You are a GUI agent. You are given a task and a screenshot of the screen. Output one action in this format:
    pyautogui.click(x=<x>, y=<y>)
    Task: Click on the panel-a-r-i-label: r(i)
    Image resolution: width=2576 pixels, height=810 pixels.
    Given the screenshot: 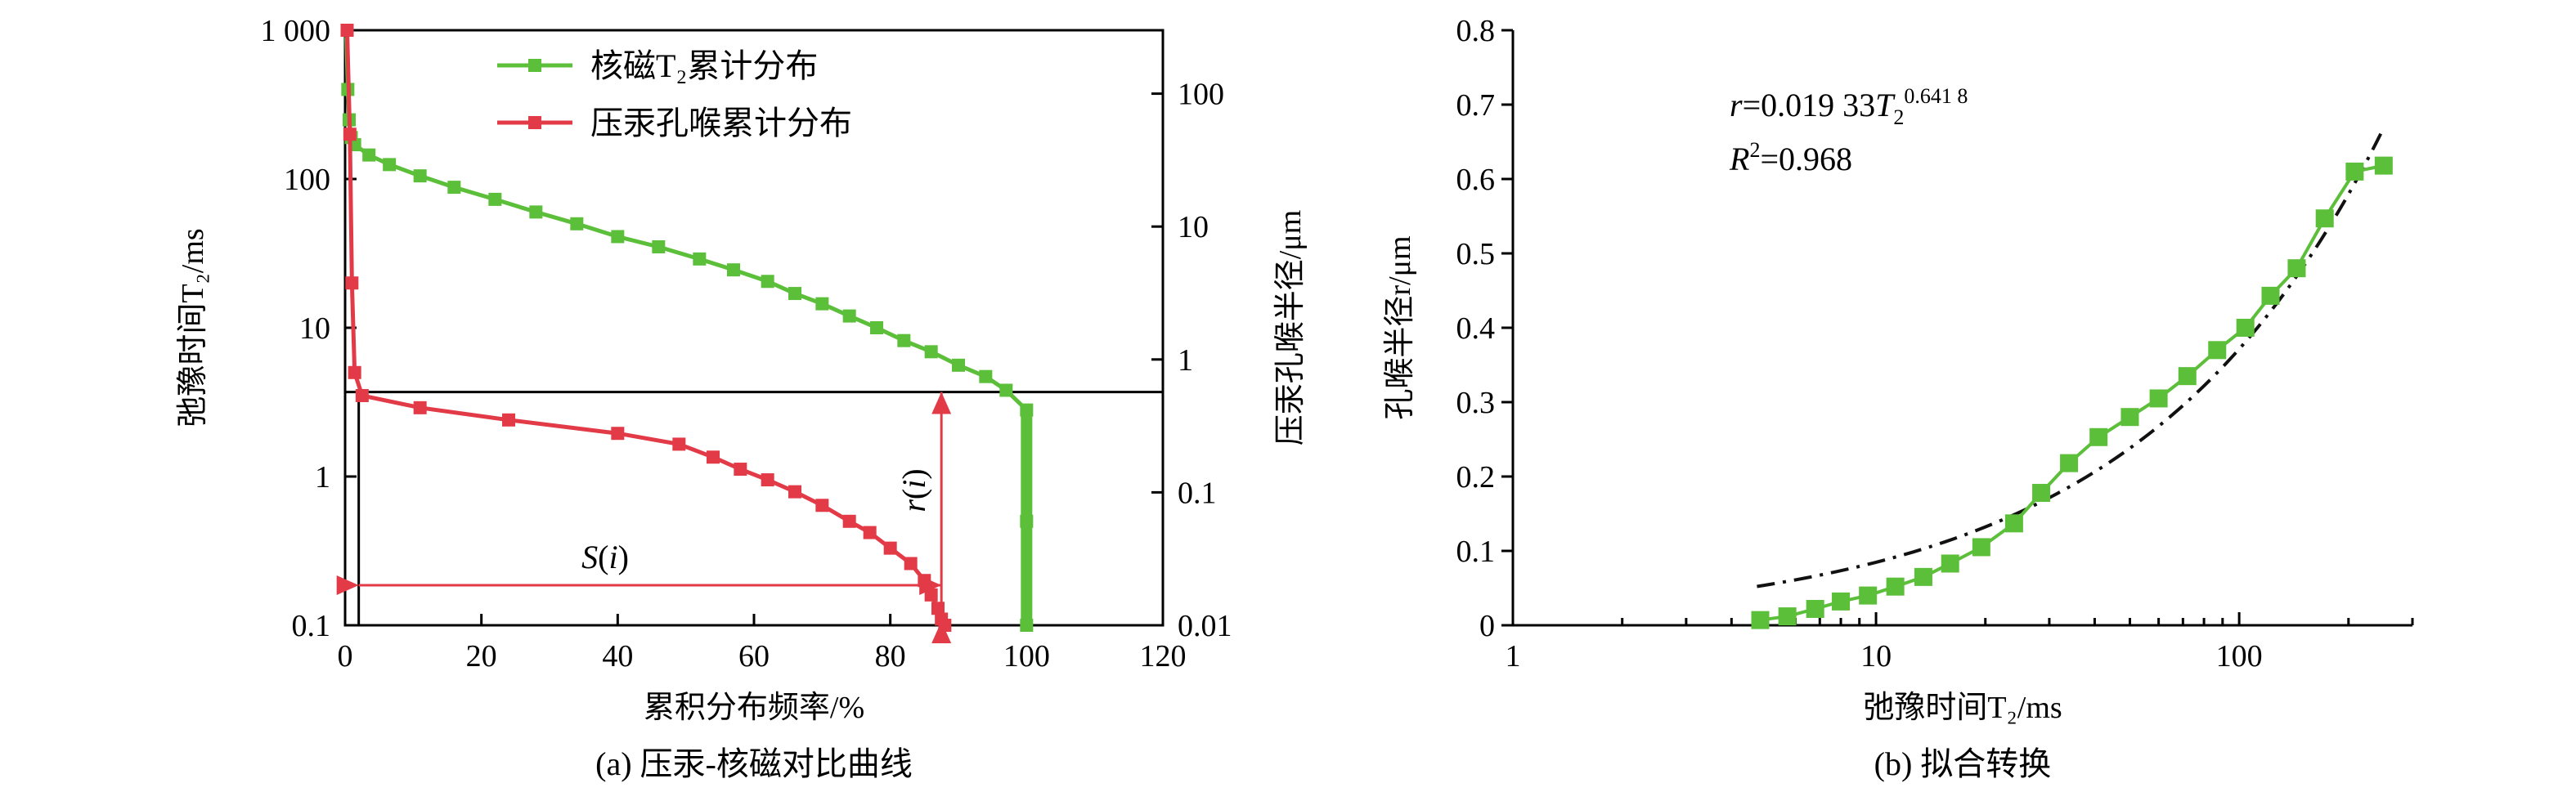 What is the action you would take?
    pyautogui.click(x=913, y=490)
    